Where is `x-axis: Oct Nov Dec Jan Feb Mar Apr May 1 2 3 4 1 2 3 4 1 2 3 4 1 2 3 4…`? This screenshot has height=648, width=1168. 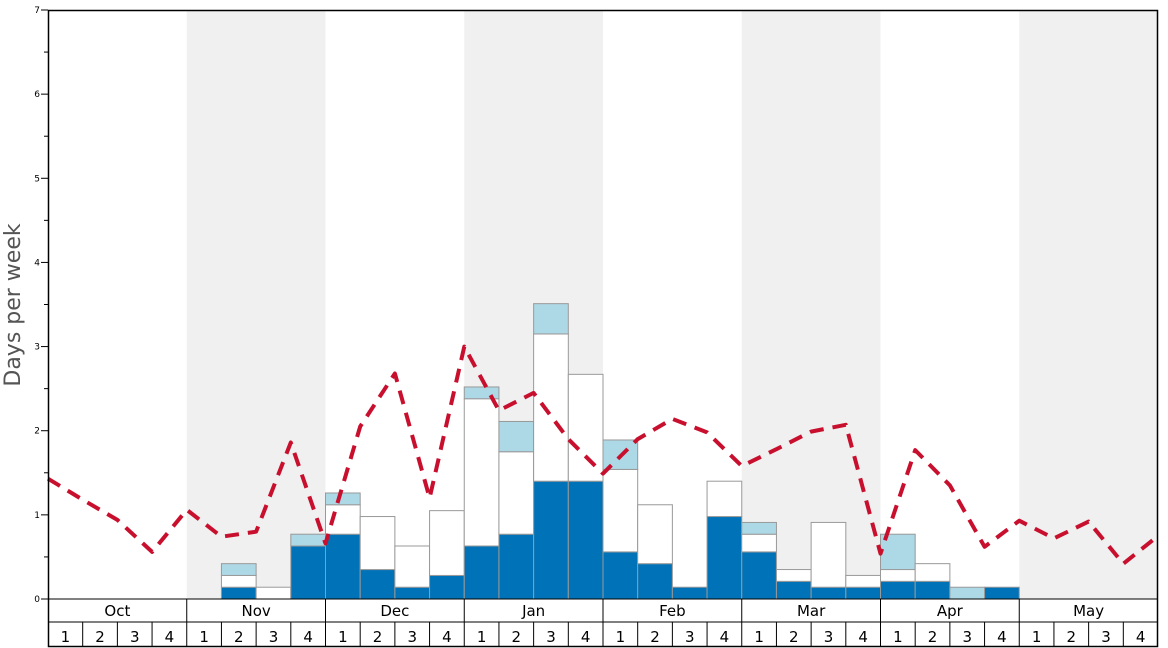
x-axis: Oct Nov Dec Jan Feb Mar Apr May 1 2 3 4 1 2 3 4 1 2 3 4 1 2 3 4… is located at coordinates (603, 622).